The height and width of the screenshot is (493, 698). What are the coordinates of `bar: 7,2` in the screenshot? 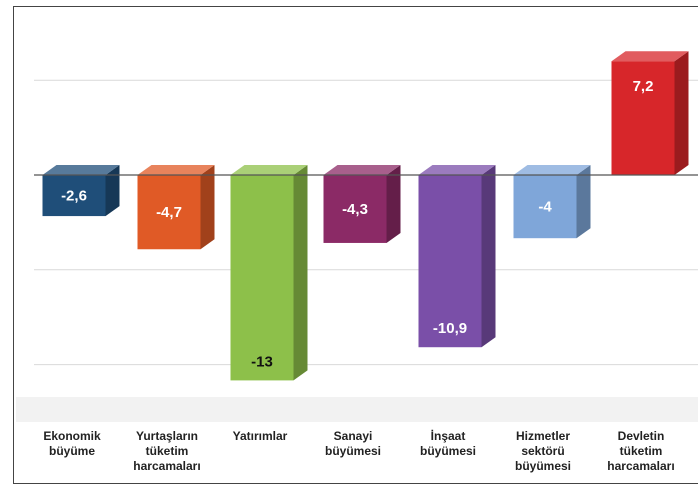 It's located at (650, 113).